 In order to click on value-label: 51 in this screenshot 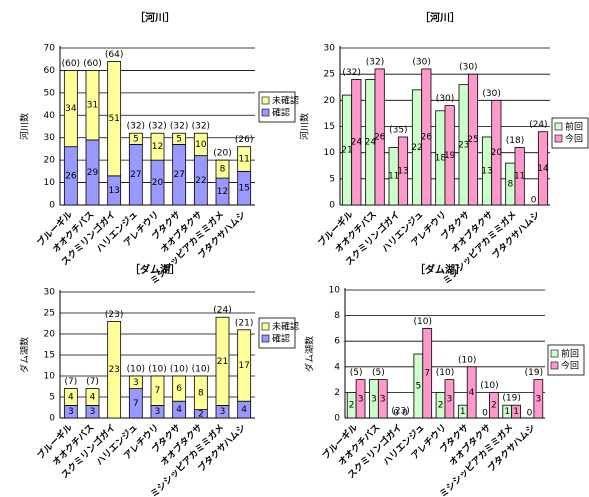, I will do `click(113, 119)`.